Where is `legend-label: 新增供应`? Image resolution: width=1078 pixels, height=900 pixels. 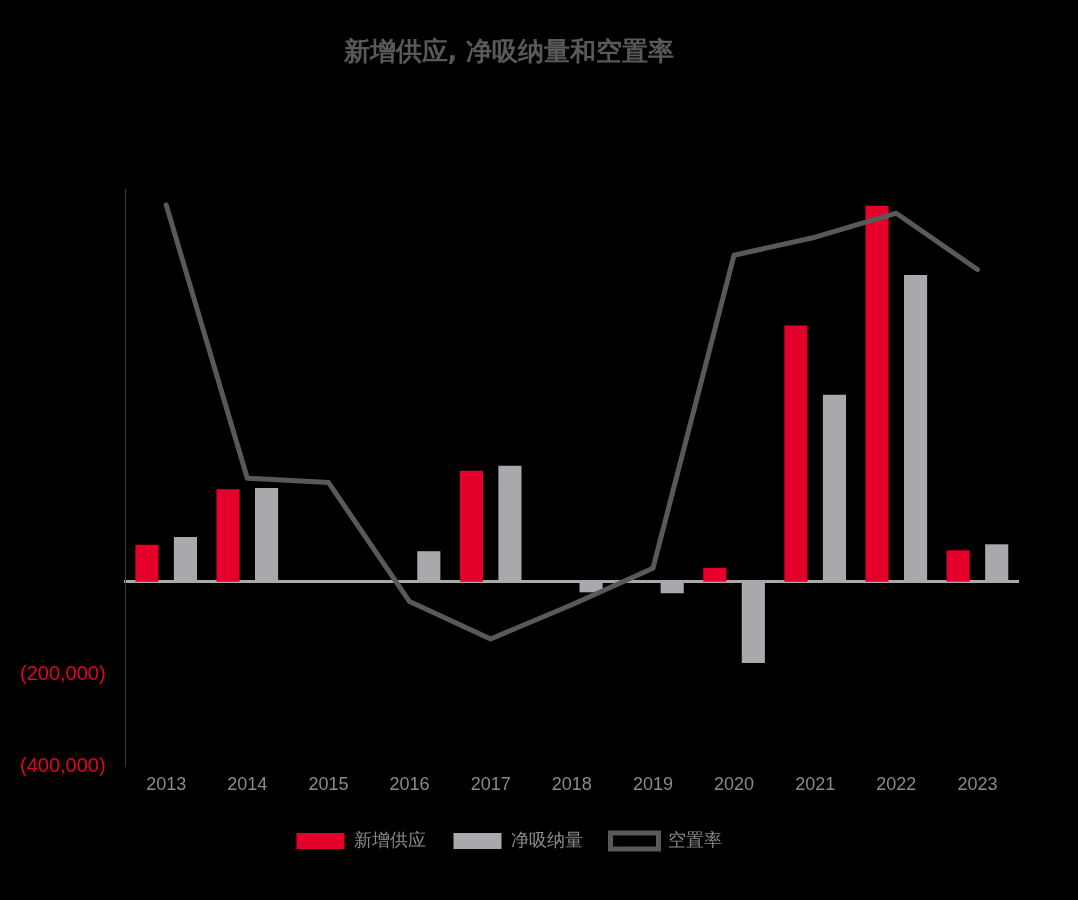
legend-label: 新增供应 is located at coordinates (389, 839).